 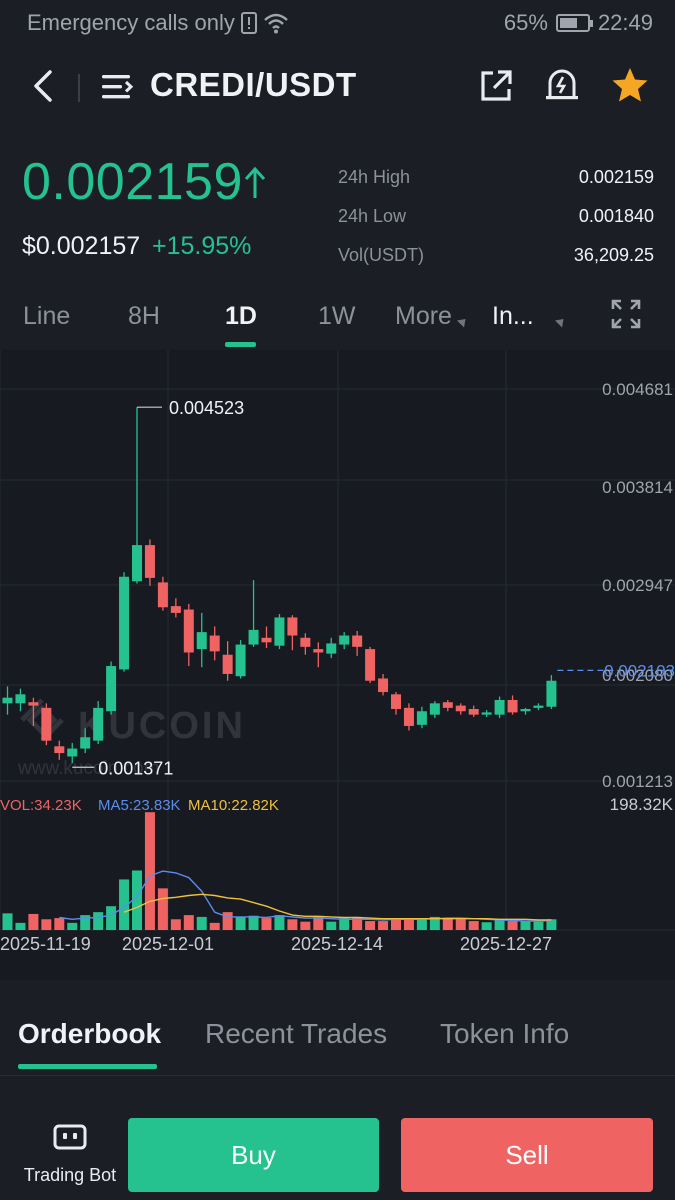 What do you see at coordinates (90, 1033) in the screenshot?
I see `tab-orderbook: Orderbook` at bounding box center [90, 1033].